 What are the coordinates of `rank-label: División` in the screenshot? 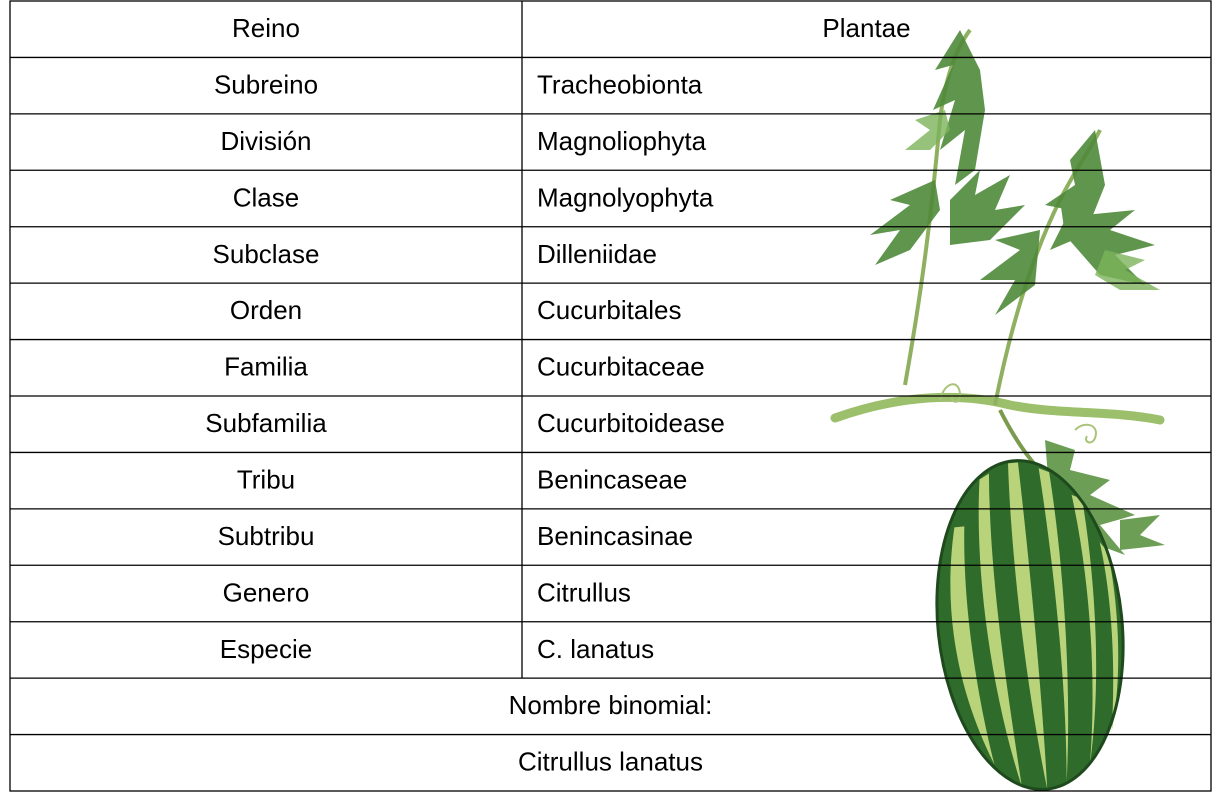 It's located at (265, 141).